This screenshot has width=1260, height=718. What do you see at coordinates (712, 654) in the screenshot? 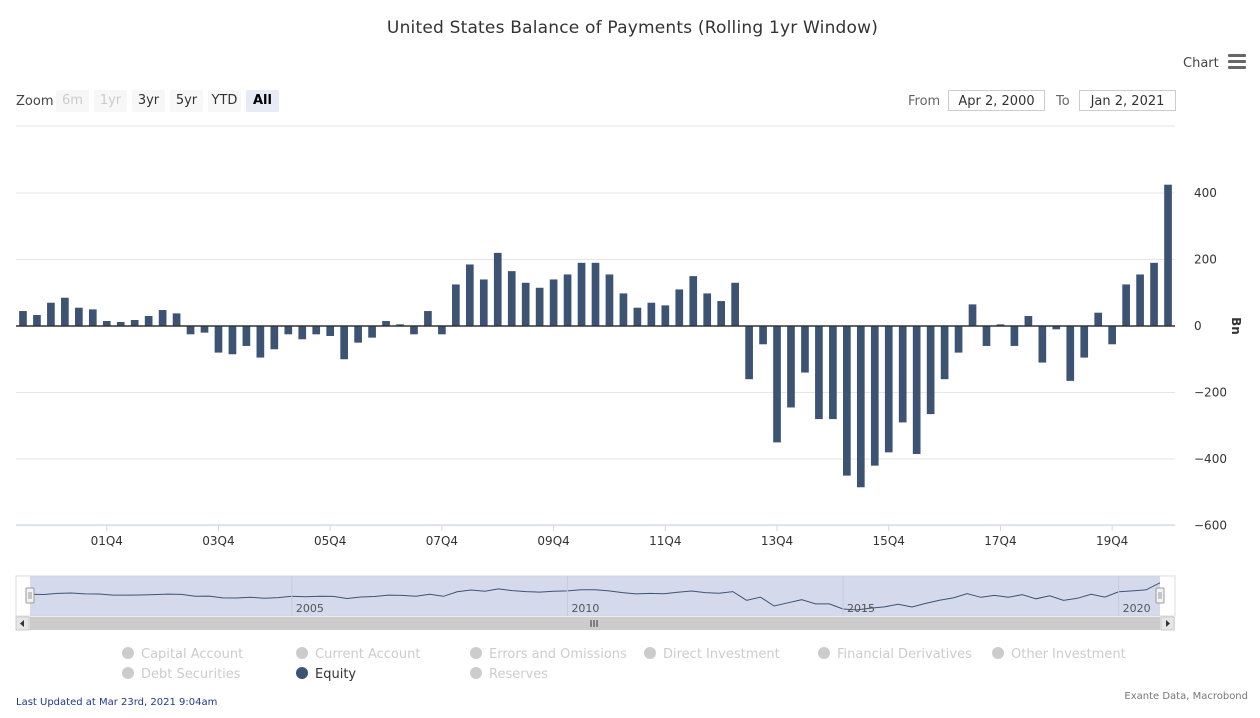
I see `legend-item: Direct Investment` at bounding box center [712, 654].